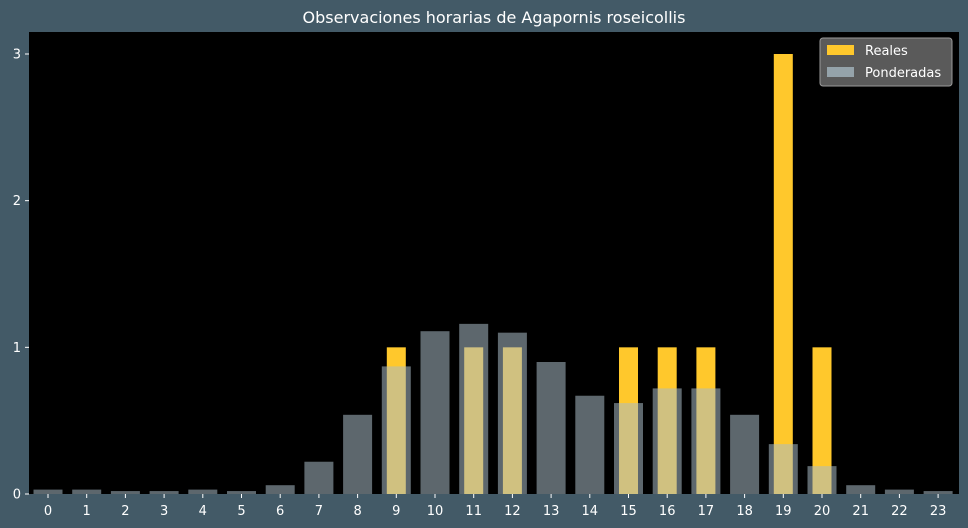 Image resolution: width=968 pixels, height=528 pixels. Describe the element at coordinates (473, 511) in the screenshot. I see `x-tick-label: 11` at that location.